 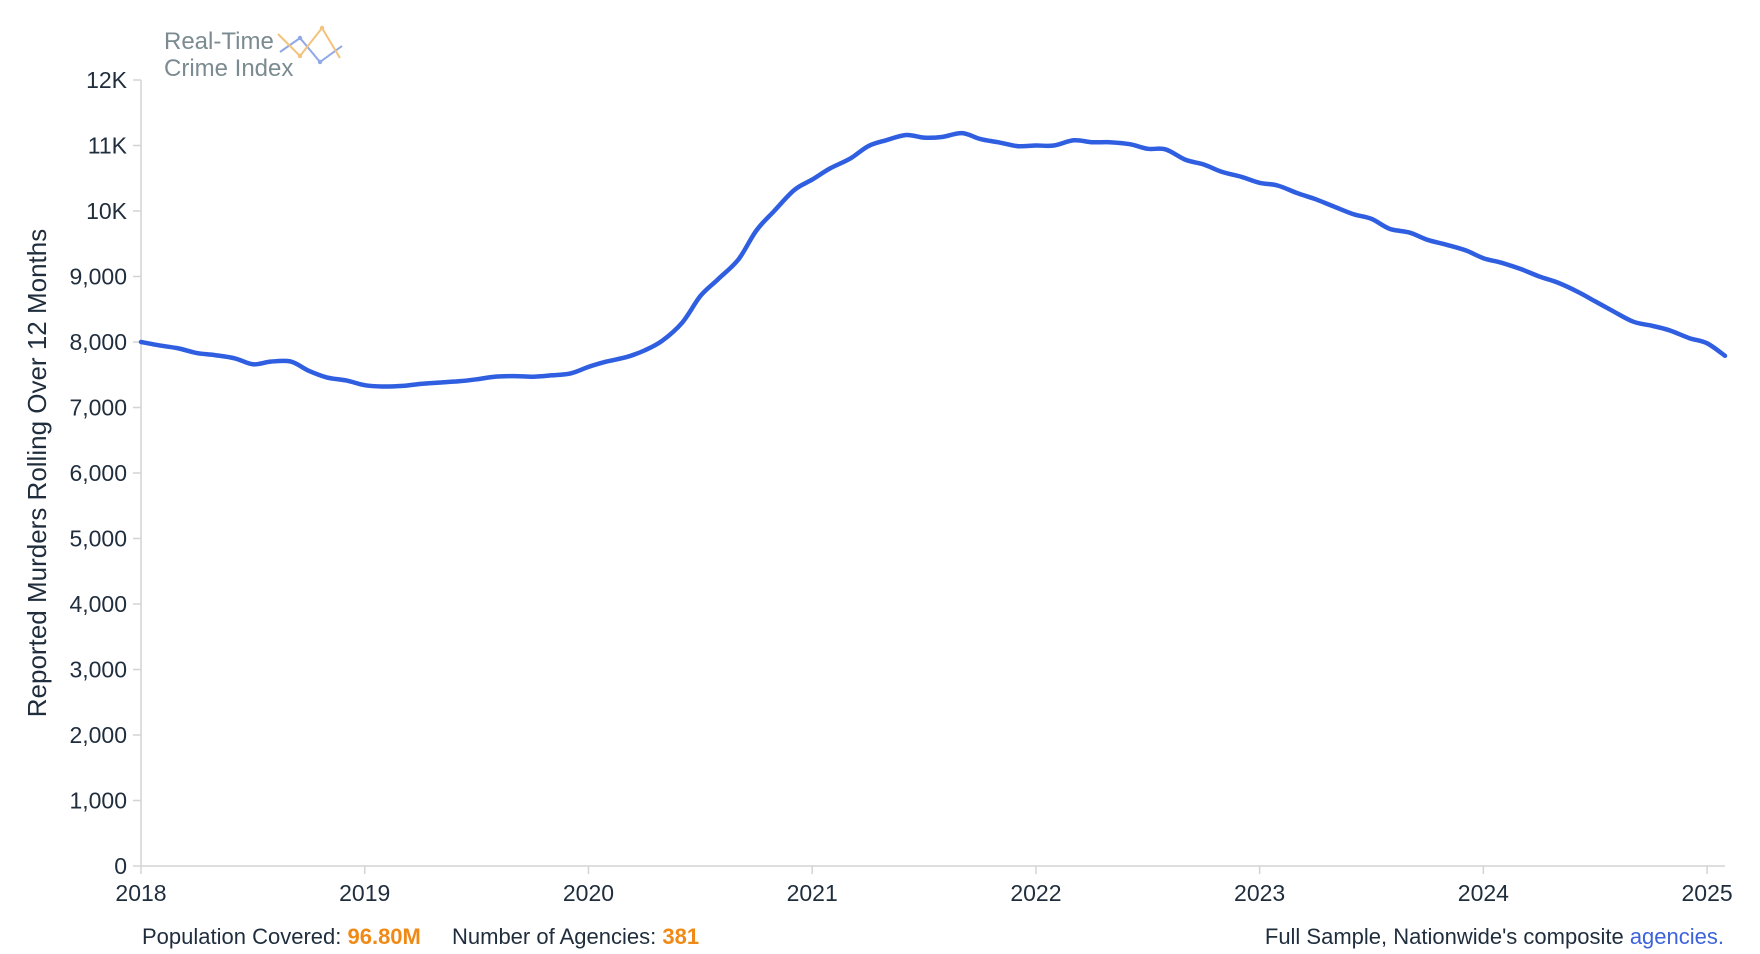 What do you see at coordinates (98, 473) in the screenshot?
I see `y-tick-label: 6,000` at bounding box center [98, 473].